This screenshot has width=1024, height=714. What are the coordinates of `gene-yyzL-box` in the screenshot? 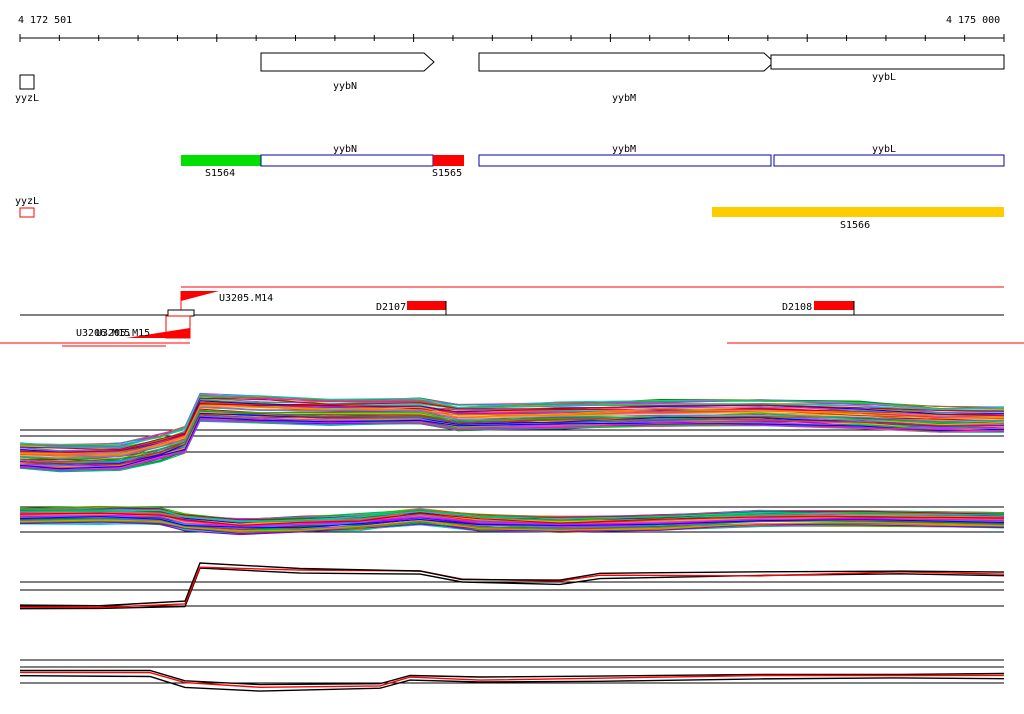 It's located at (27, 82).